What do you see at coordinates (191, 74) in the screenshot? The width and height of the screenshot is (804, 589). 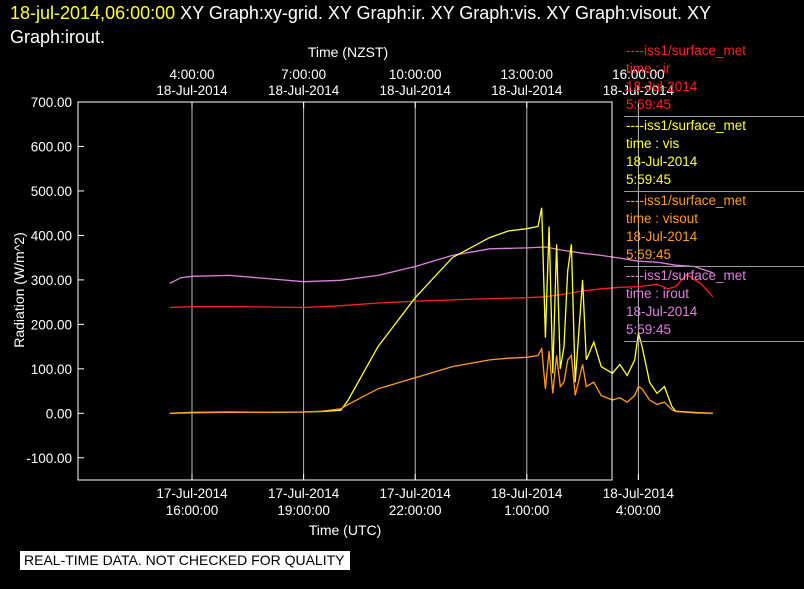 I see `top-tick-time-0: 4:00:00` at bounding box center [191, 74].